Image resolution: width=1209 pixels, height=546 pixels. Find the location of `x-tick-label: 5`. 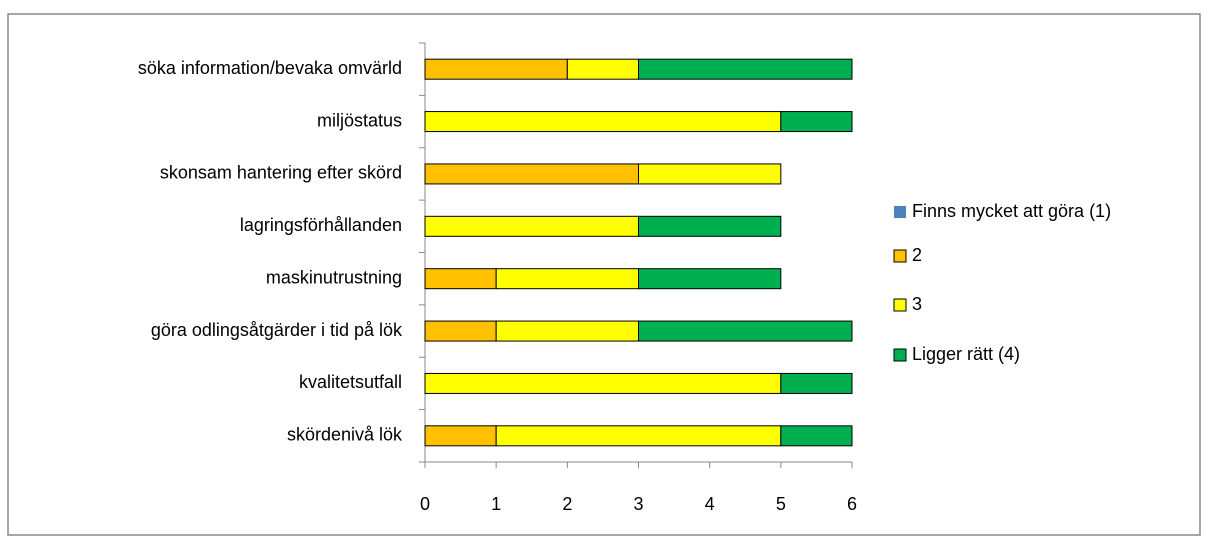

x-tick-label: 5 is located at coordinates (781, 504).